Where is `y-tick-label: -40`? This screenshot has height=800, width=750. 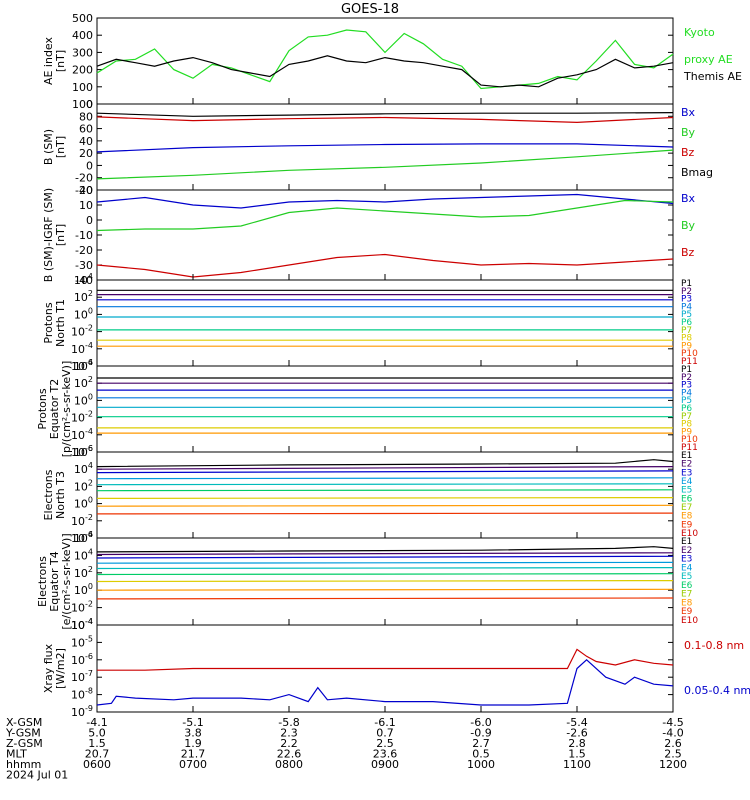 y-tick-label: -40 is located at coordinates (84, 190).